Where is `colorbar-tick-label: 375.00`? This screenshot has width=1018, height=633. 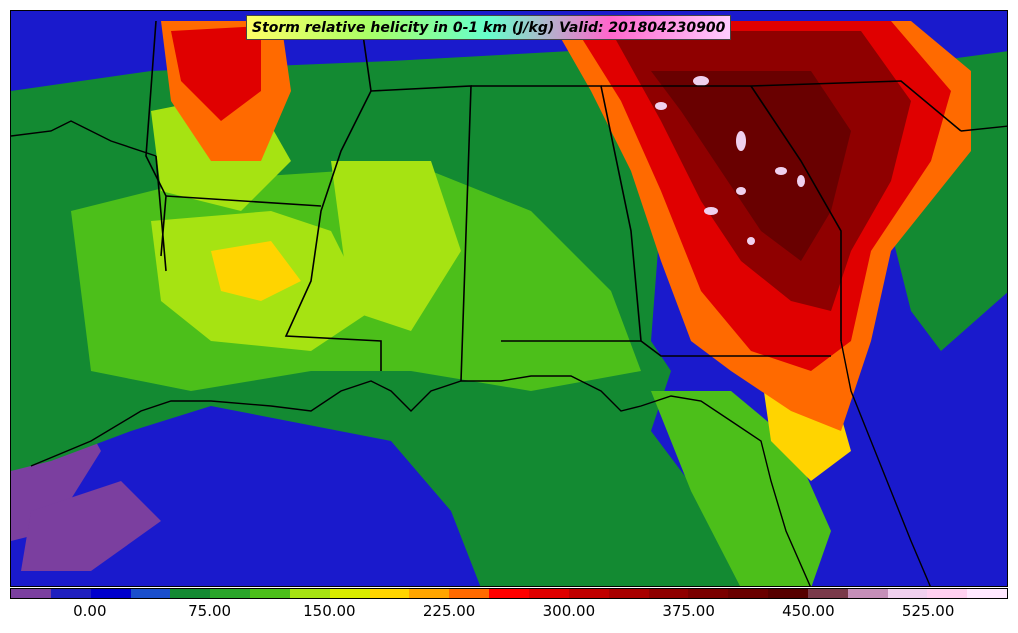
colorbar-tick-label: 375.00 is located at coordinates (688, 611).